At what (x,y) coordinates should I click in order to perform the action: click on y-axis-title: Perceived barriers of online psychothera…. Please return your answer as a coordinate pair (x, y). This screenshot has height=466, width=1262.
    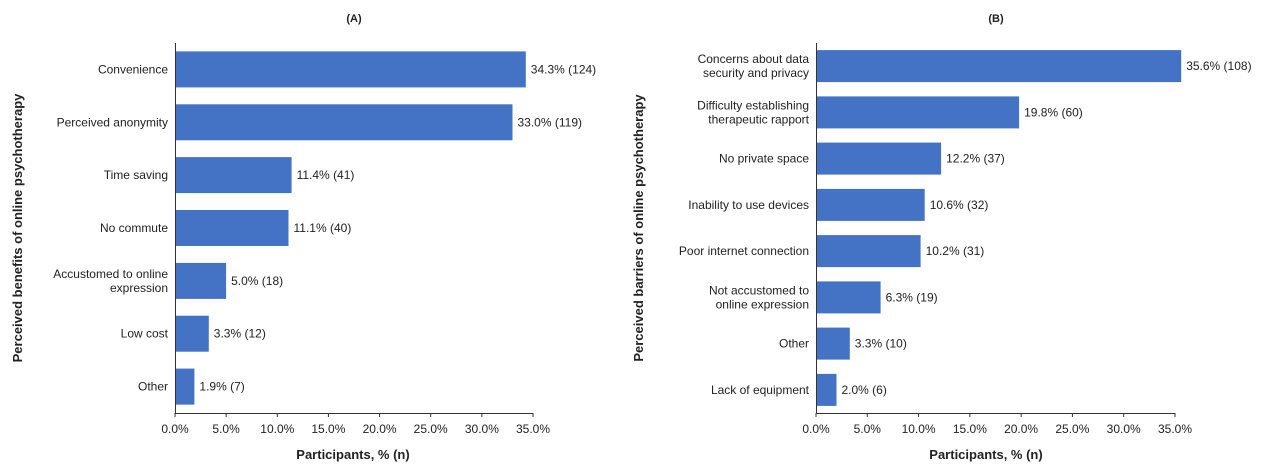
    Looking at the image, I should click on (638, 228).